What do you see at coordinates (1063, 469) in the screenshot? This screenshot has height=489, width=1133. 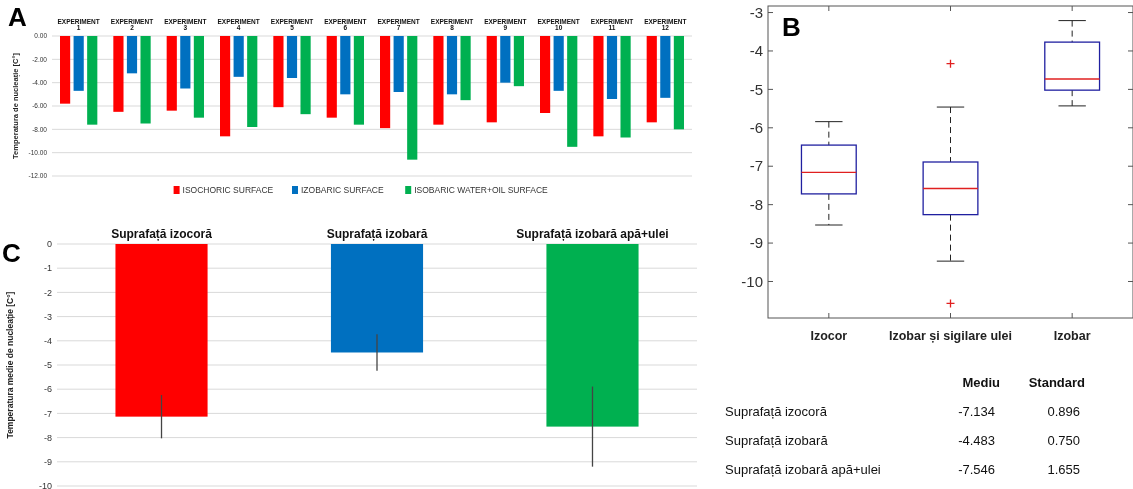 I see `text: 1.655` at bounding box center [1063, 469].